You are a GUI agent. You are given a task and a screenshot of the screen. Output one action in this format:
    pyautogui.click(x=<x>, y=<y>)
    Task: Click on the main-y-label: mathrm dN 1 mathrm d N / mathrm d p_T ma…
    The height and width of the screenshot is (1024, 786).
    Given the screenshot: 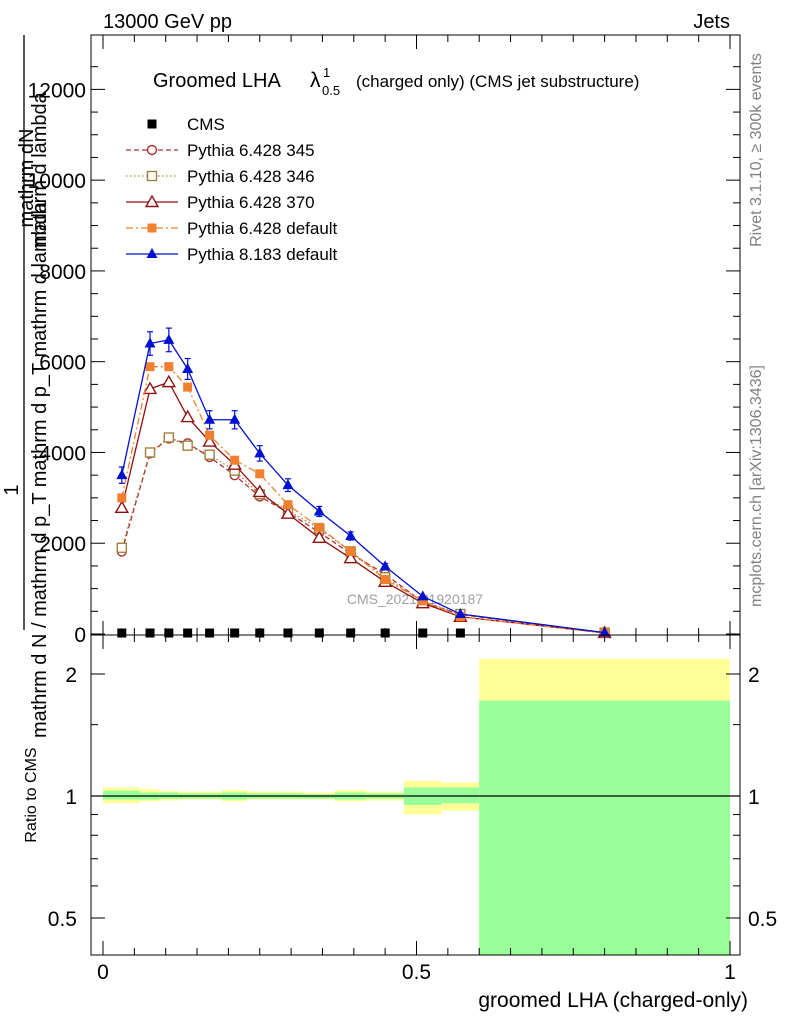 What is the action you would take?
    pyautogui.click(x=26, y=386)
    